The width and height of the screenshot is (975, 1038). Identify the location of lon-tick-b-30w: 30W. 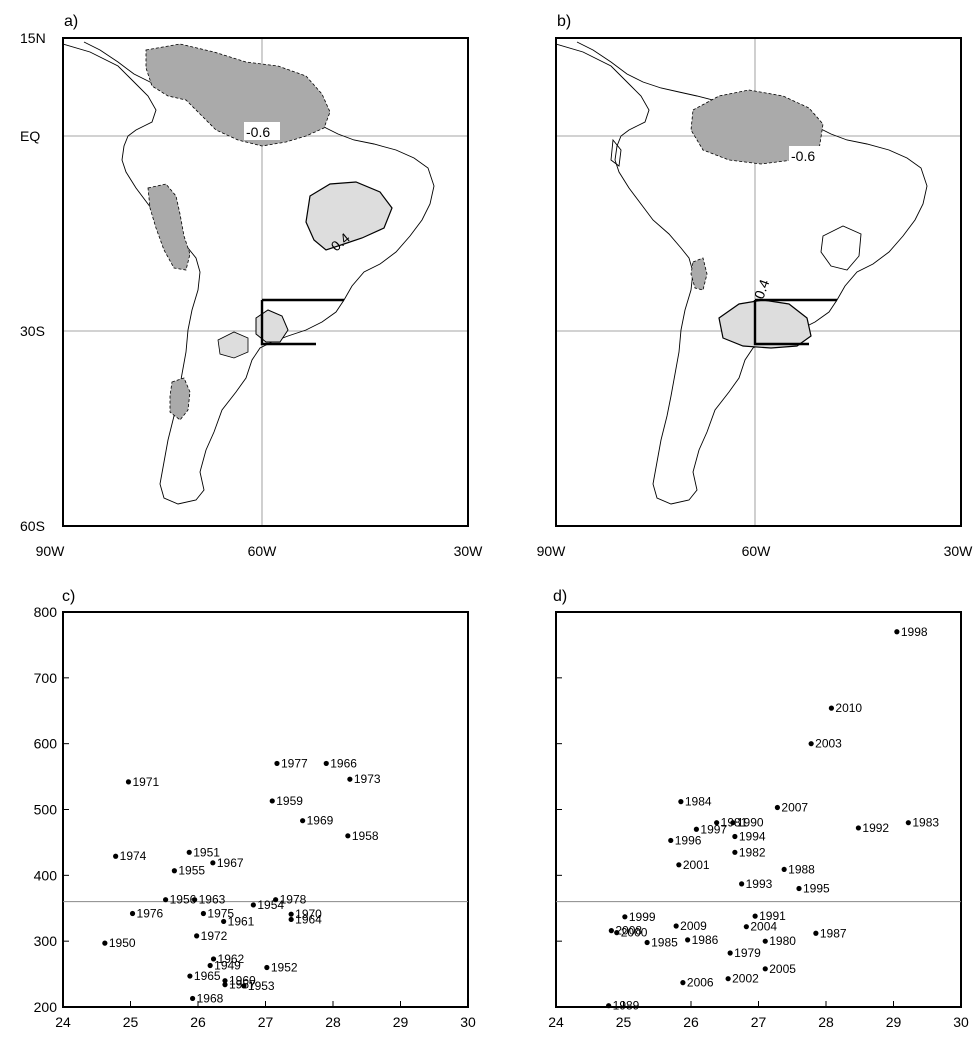
(959, 551).